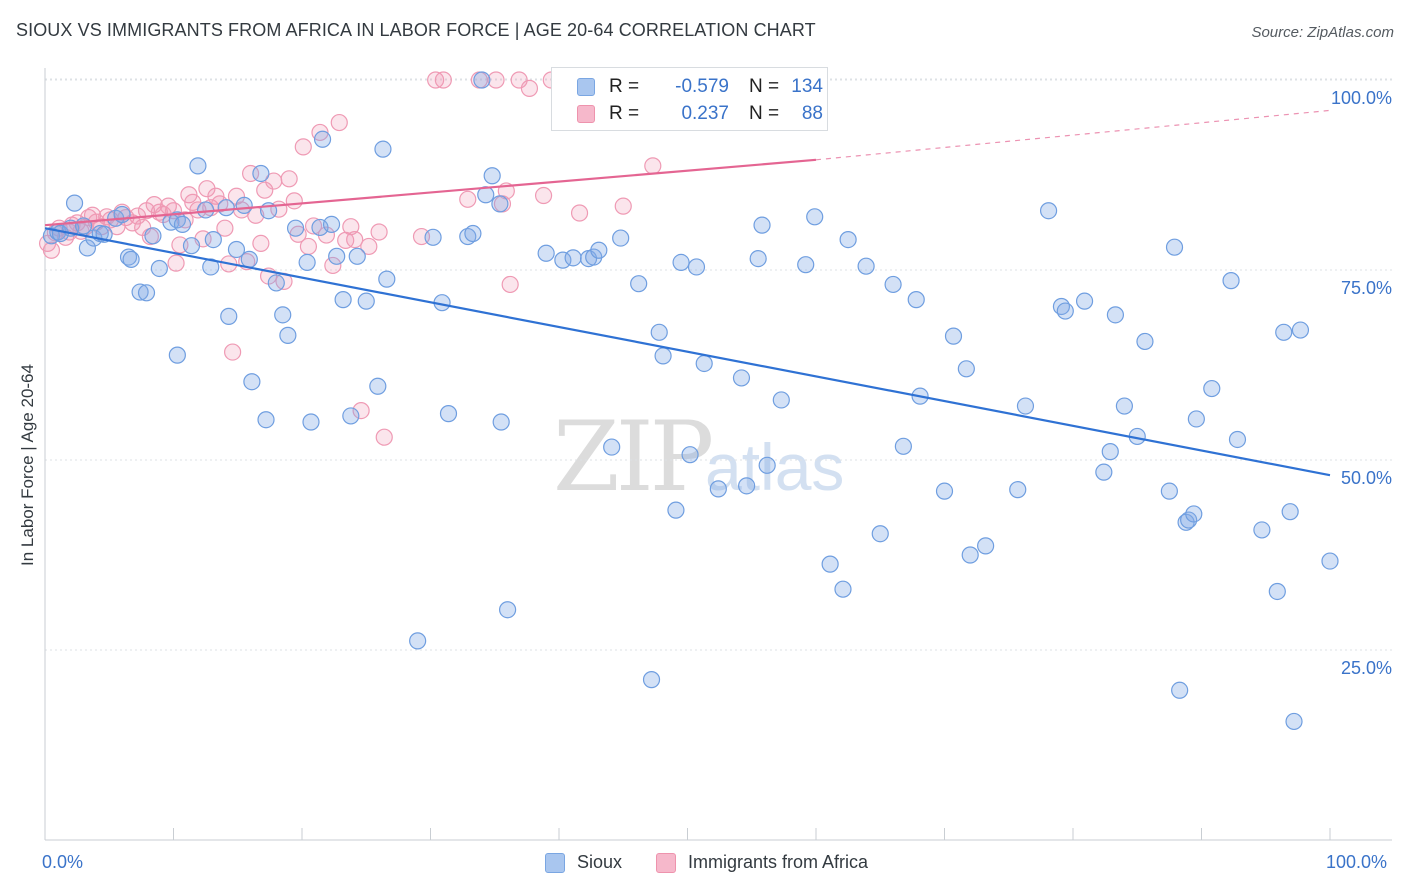 This screenshot has height=892, width=1406. Describe the element at coordinates (586, 87) in the screenshot. I see `sioux-swatch` at that location.